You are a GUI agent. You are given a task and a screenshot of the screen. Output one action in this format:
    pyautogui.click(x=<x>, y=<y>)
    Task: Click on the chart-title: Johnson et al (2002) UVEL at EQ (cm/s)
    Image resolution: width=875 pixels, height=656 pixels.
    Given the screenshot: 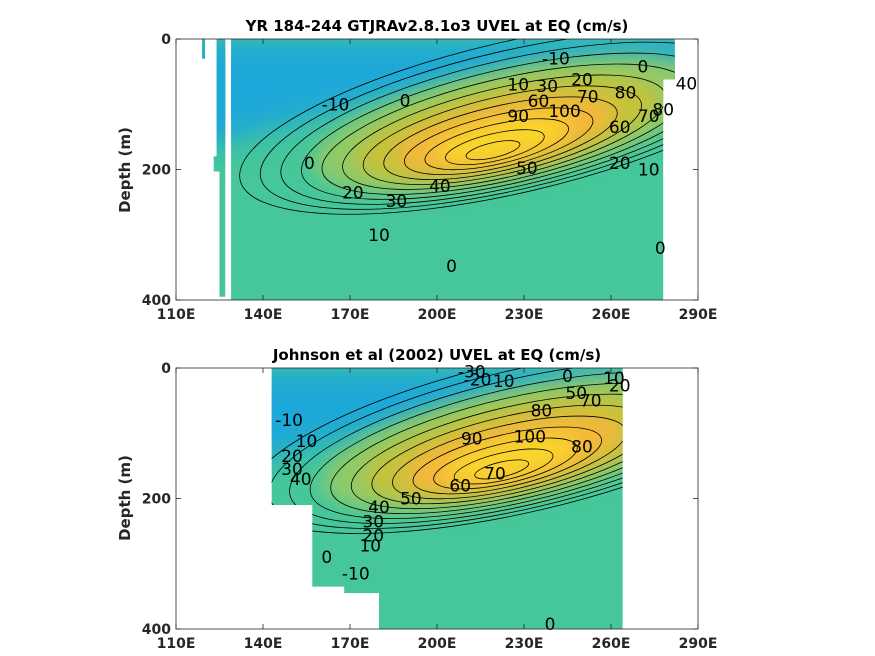 What is the action you would take?
    pyautogui.click(x=436, y=355)
    